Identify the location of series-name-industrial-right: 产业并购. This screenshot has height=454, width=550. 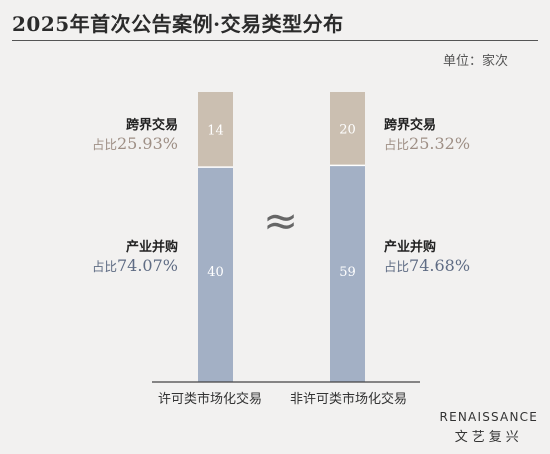
(410, 247).